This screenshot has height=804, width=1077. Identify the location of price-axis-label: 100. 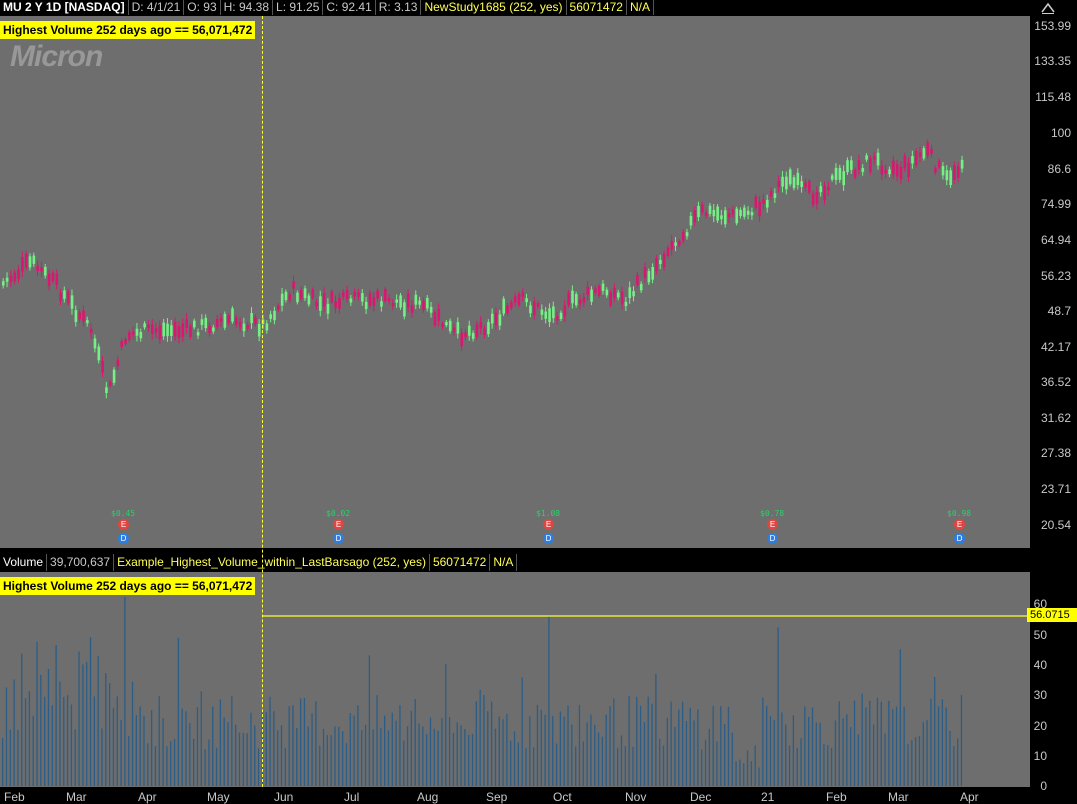
(1060, 133).